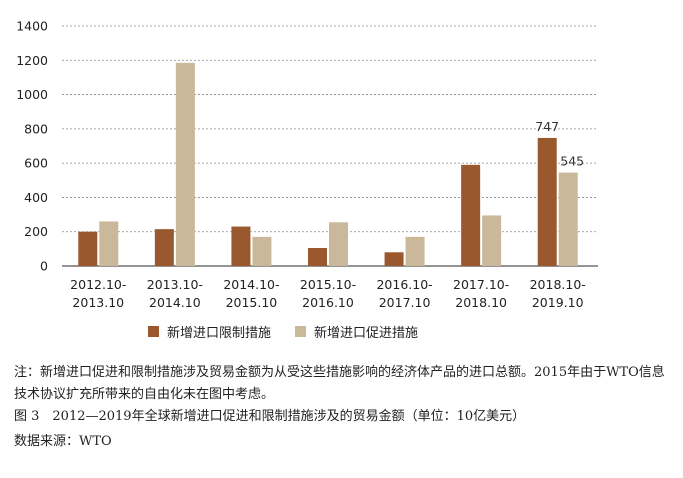 Image resolution: width=683 pixels, height=478 pixels. I want to click on y-tick-label: 400, so click(36, 197).